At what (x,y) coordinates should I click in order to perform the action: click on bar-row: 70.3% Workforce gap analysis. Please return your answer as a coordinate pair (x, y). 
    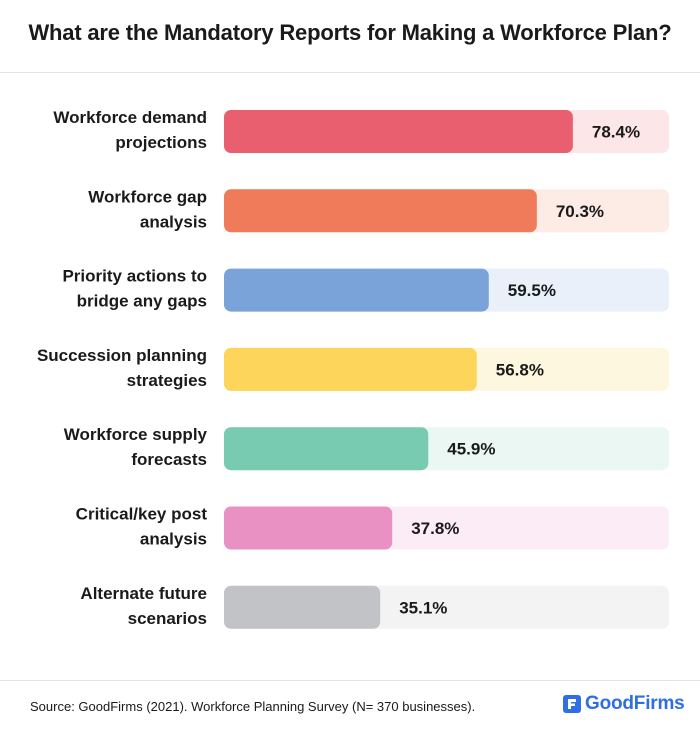
    Looking at the image, I should click on (378, 210).